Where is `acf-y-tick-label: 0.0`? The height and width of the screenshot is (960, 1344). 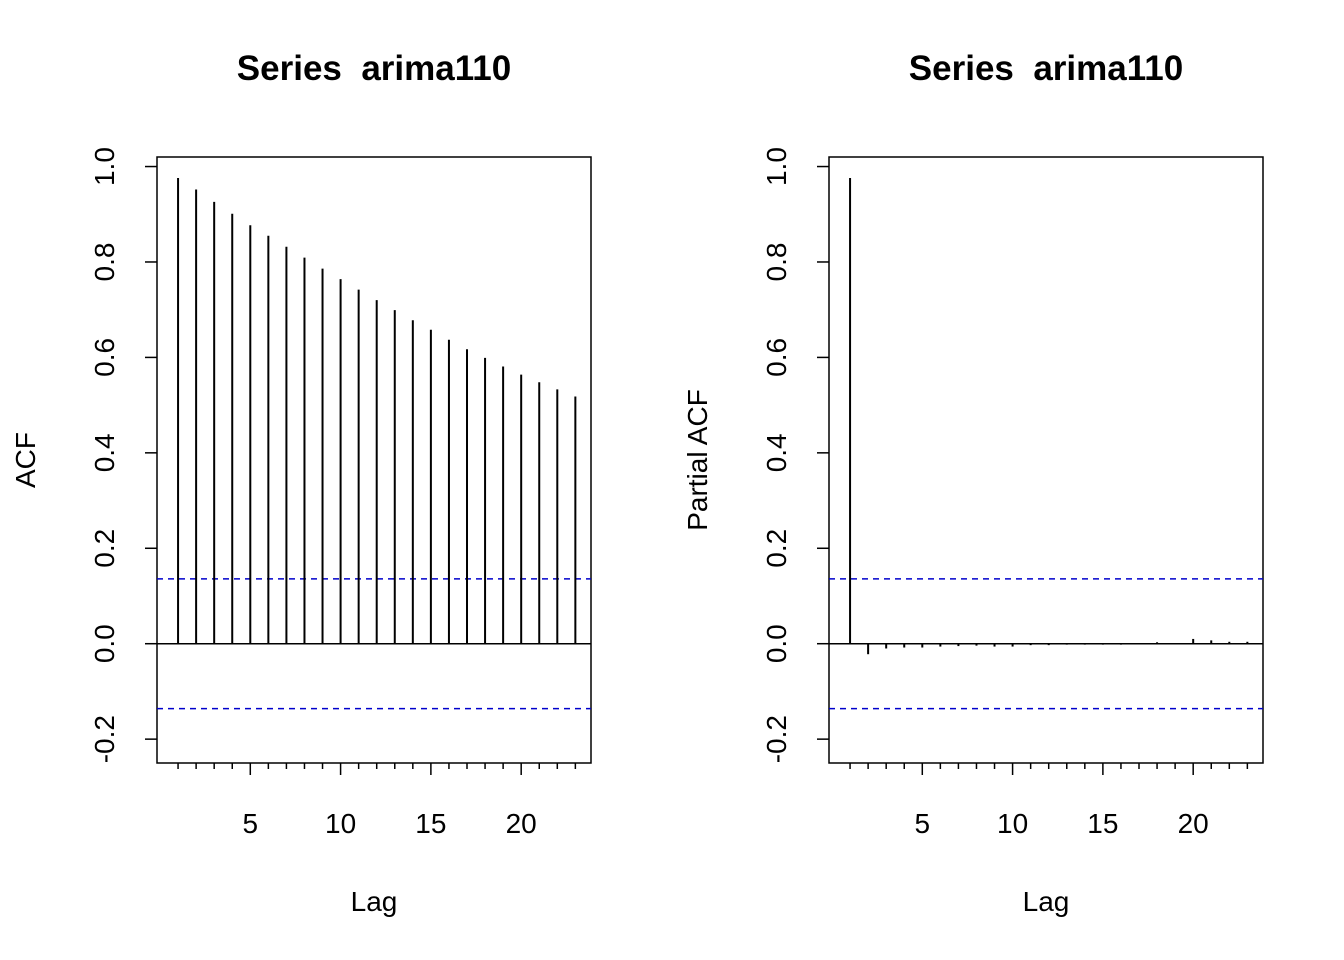 acf-y-tick-label: 0.0 is located at coordinates (104, 643).